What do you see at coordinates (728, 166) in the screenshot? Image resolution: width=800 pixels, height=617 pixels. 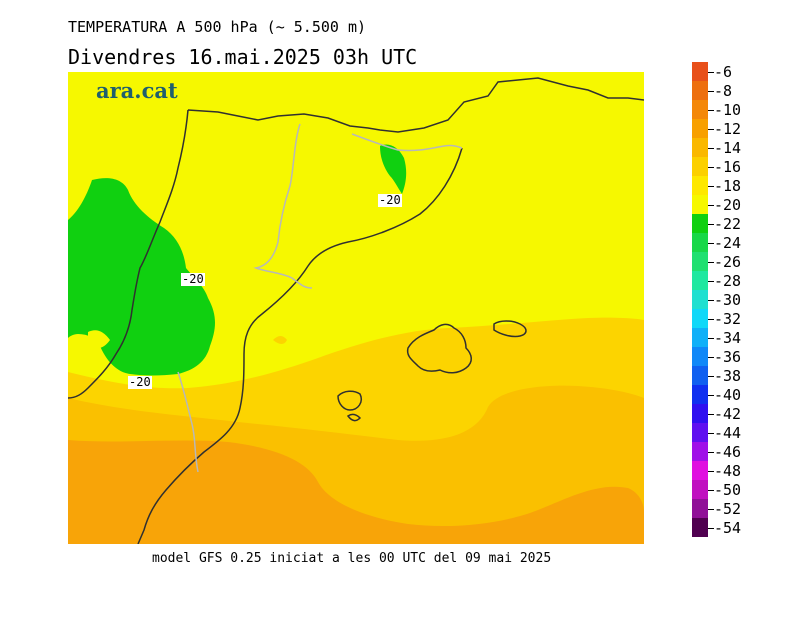 I see `legend-label: -16` at bounding box center [728, 166].